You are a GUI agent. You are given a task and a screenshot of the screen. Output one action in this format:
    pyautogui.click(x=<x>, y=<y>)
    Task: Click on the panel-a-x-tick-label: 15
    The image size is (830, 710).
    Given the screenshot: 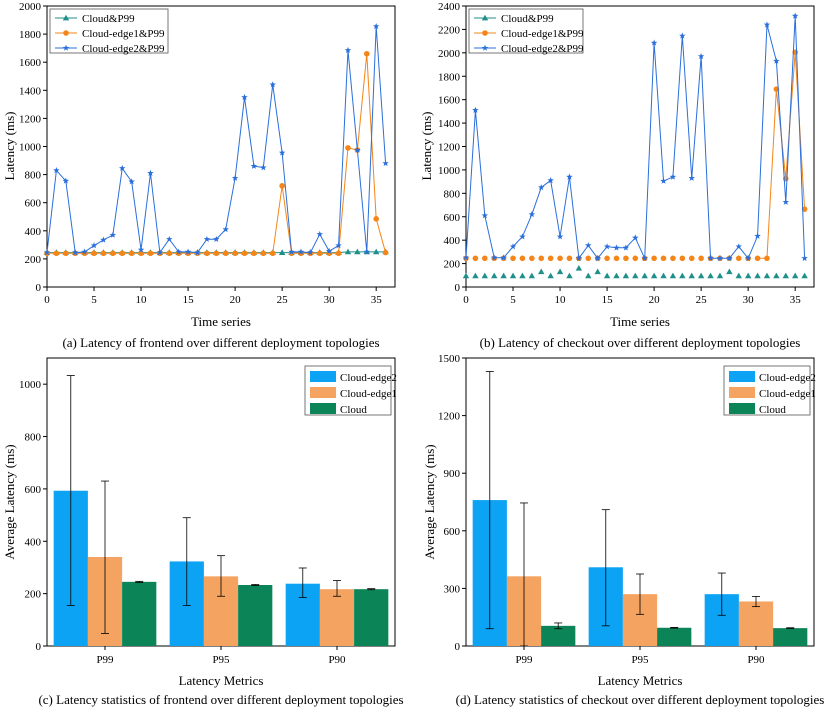 What is the action you would take?
    pyautogui.click(x=189, y=300)
    